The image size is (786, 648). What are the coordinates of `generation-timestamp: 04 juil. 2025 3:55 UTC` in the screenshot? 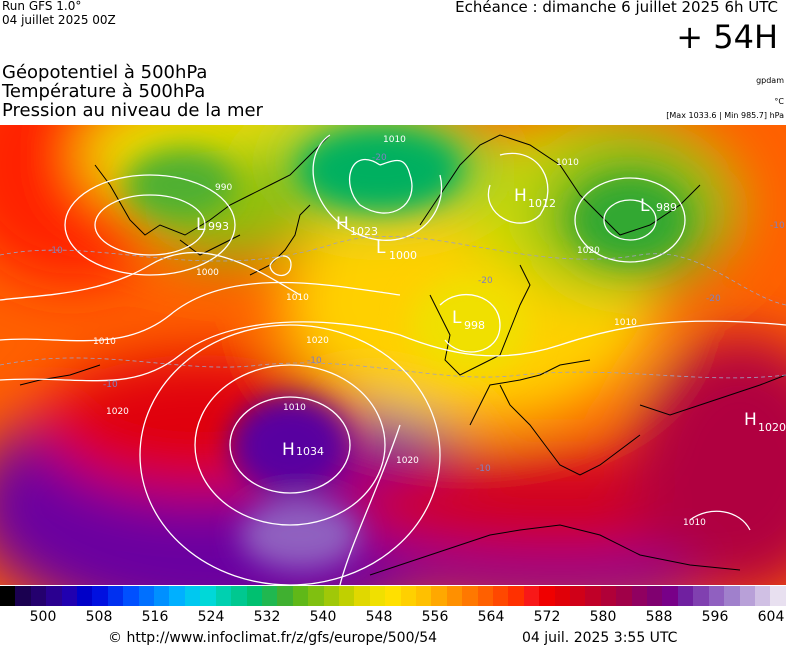 It's located at (600, 638).